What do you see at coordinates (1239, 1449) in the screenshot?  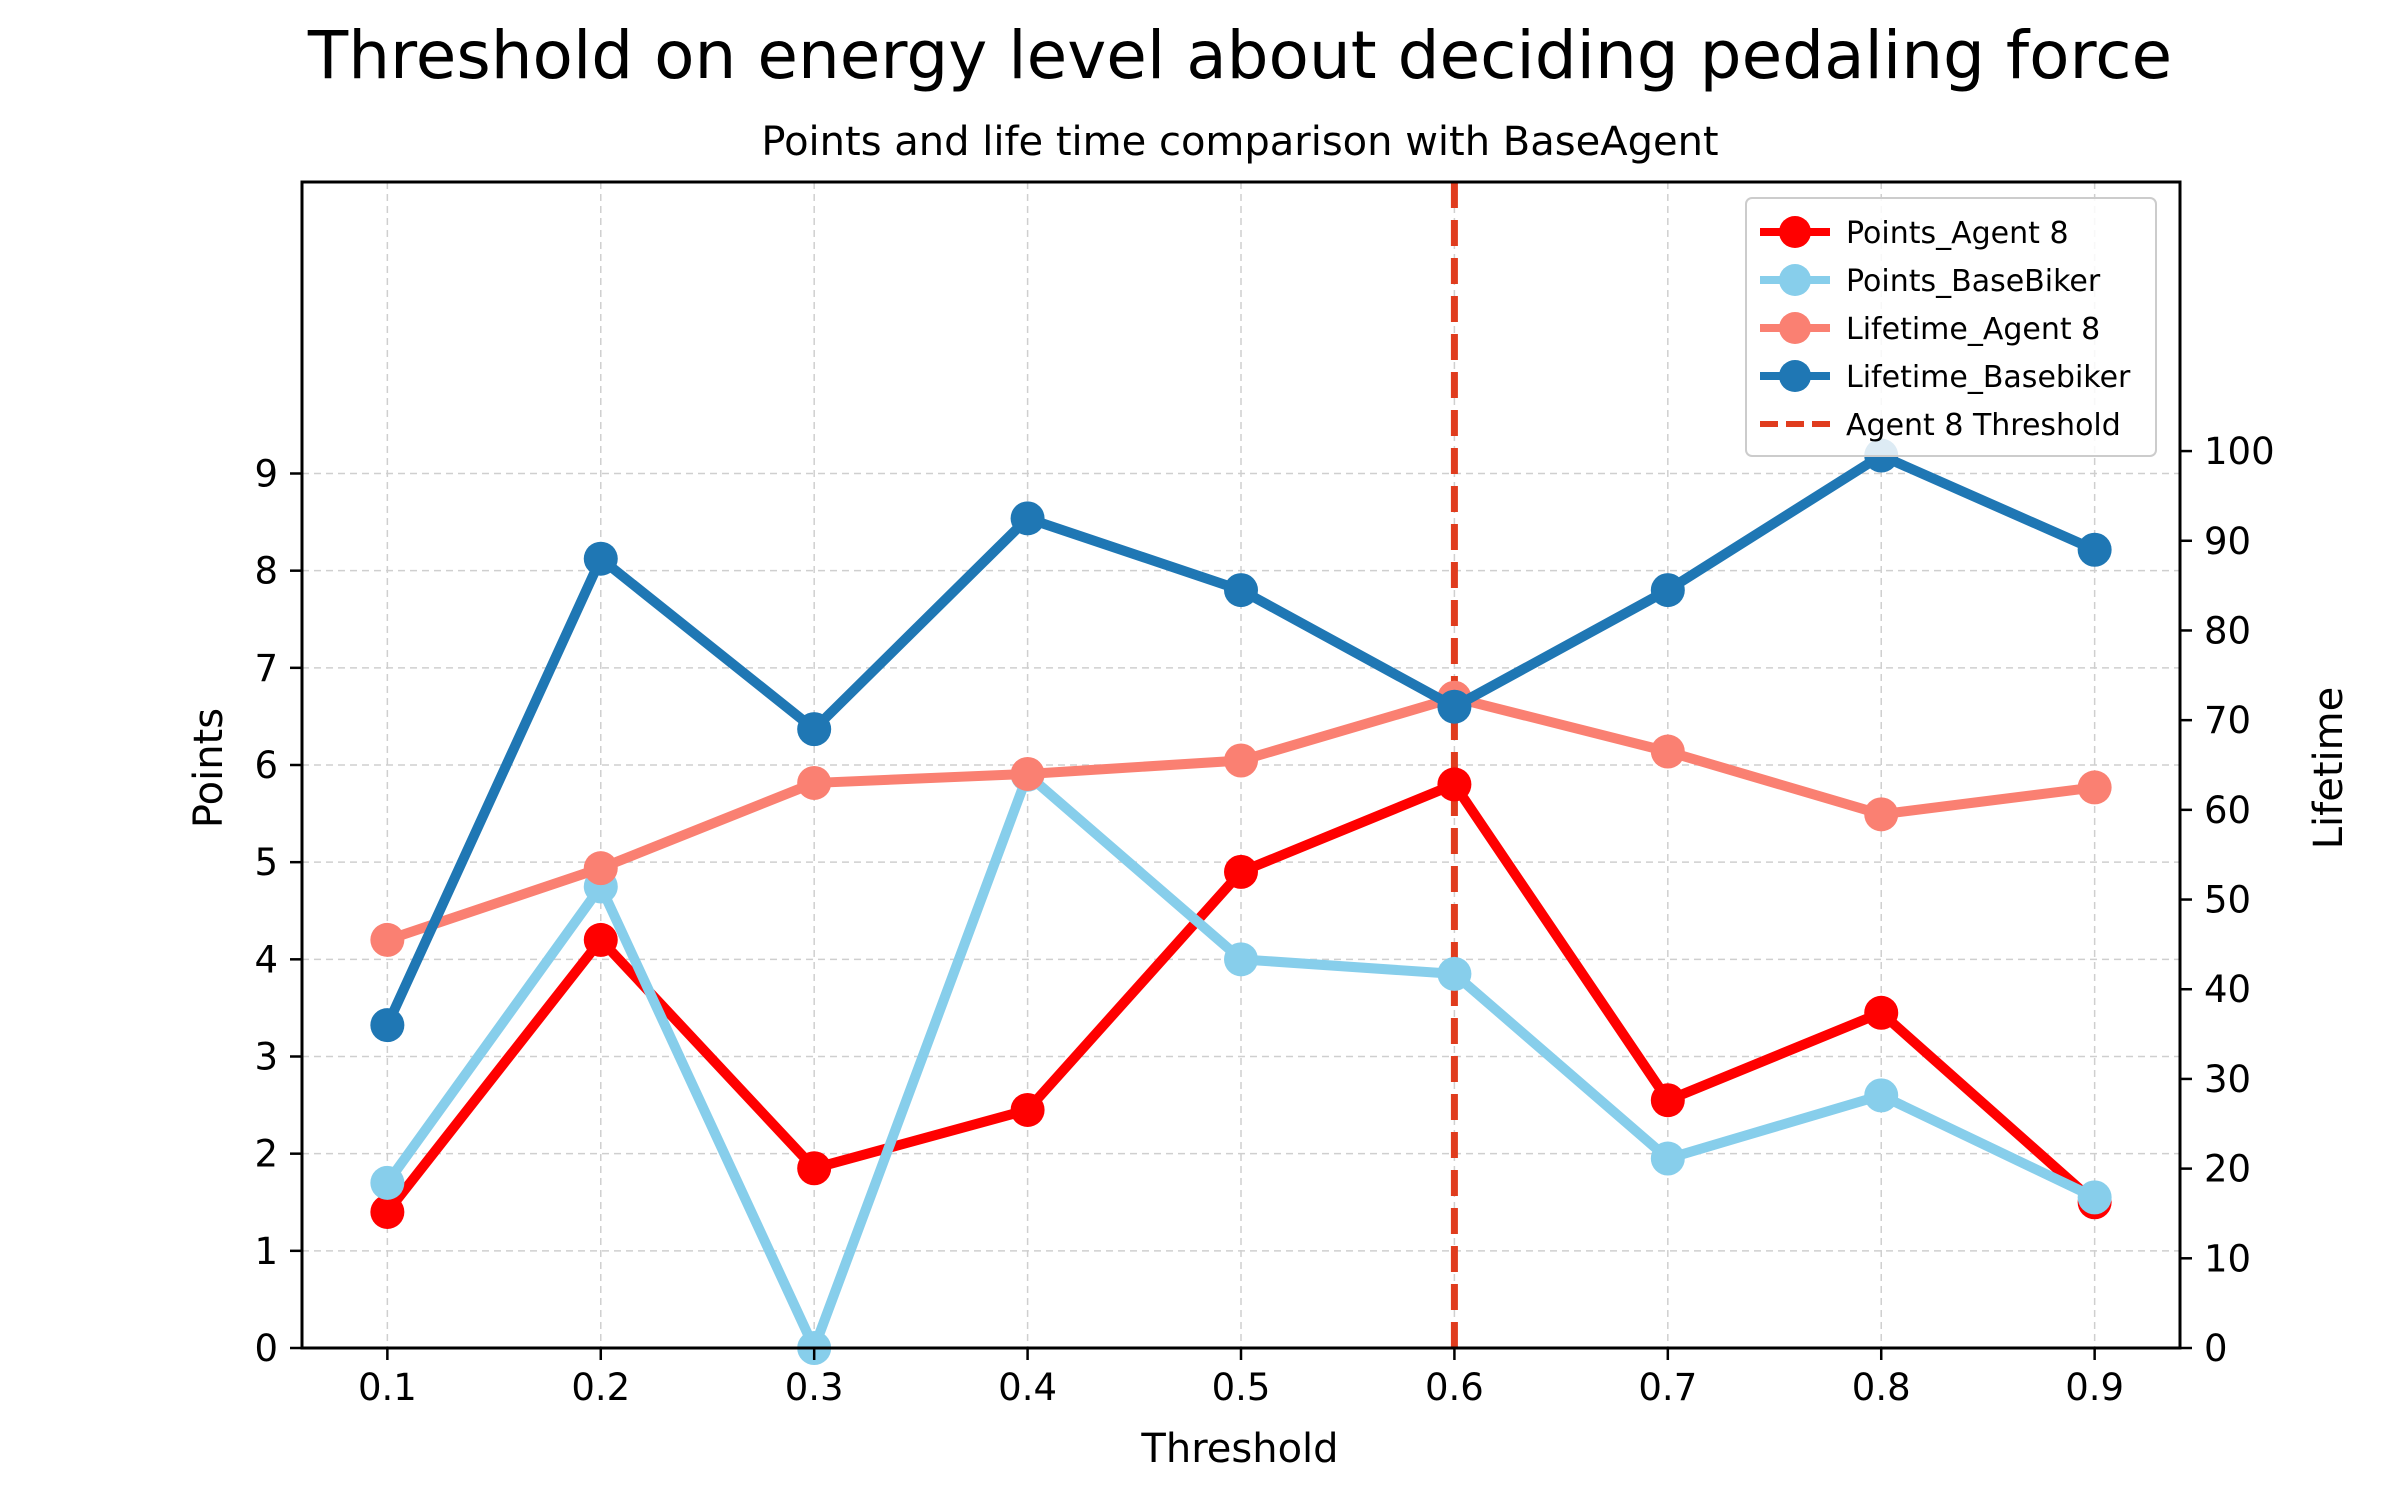 I see `x-axis-label: Threshold` at bounding box center [1239, 1449].